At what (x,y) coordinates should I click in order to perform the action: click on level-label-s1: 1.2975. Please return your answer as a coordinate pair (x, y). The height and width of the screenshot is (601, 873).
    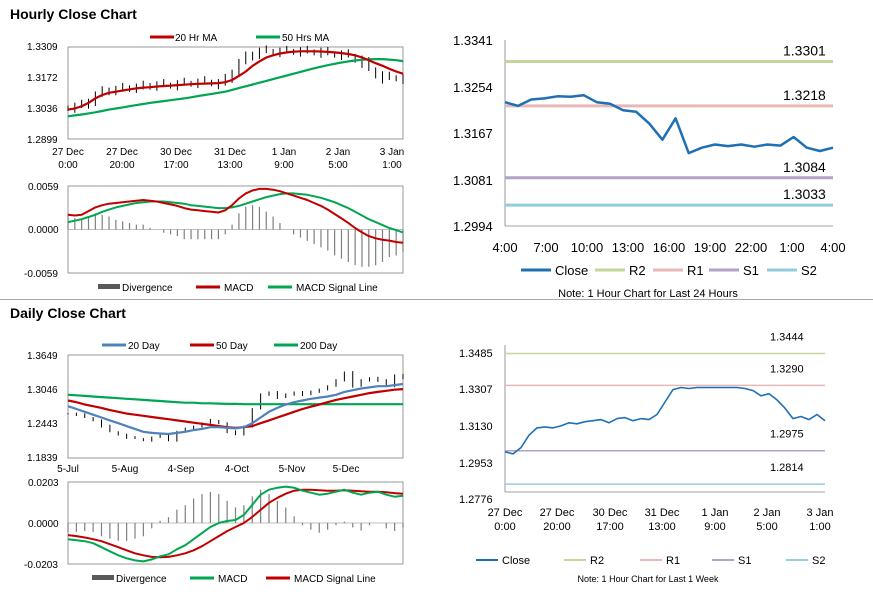
    Looking at the image, I should click on (787, 435).